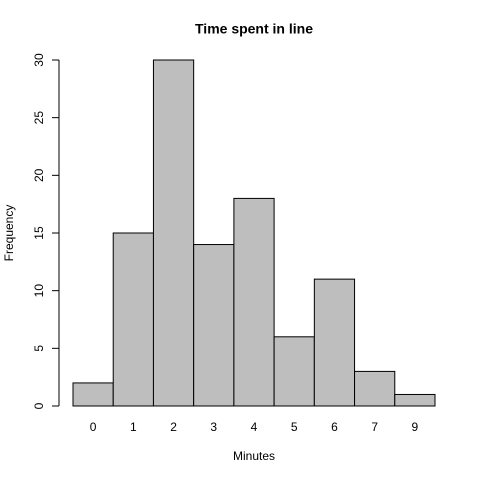  Describe the element at coordinates (39, 118) in the screenshot. I see `y-tick-label: 25` at that location.